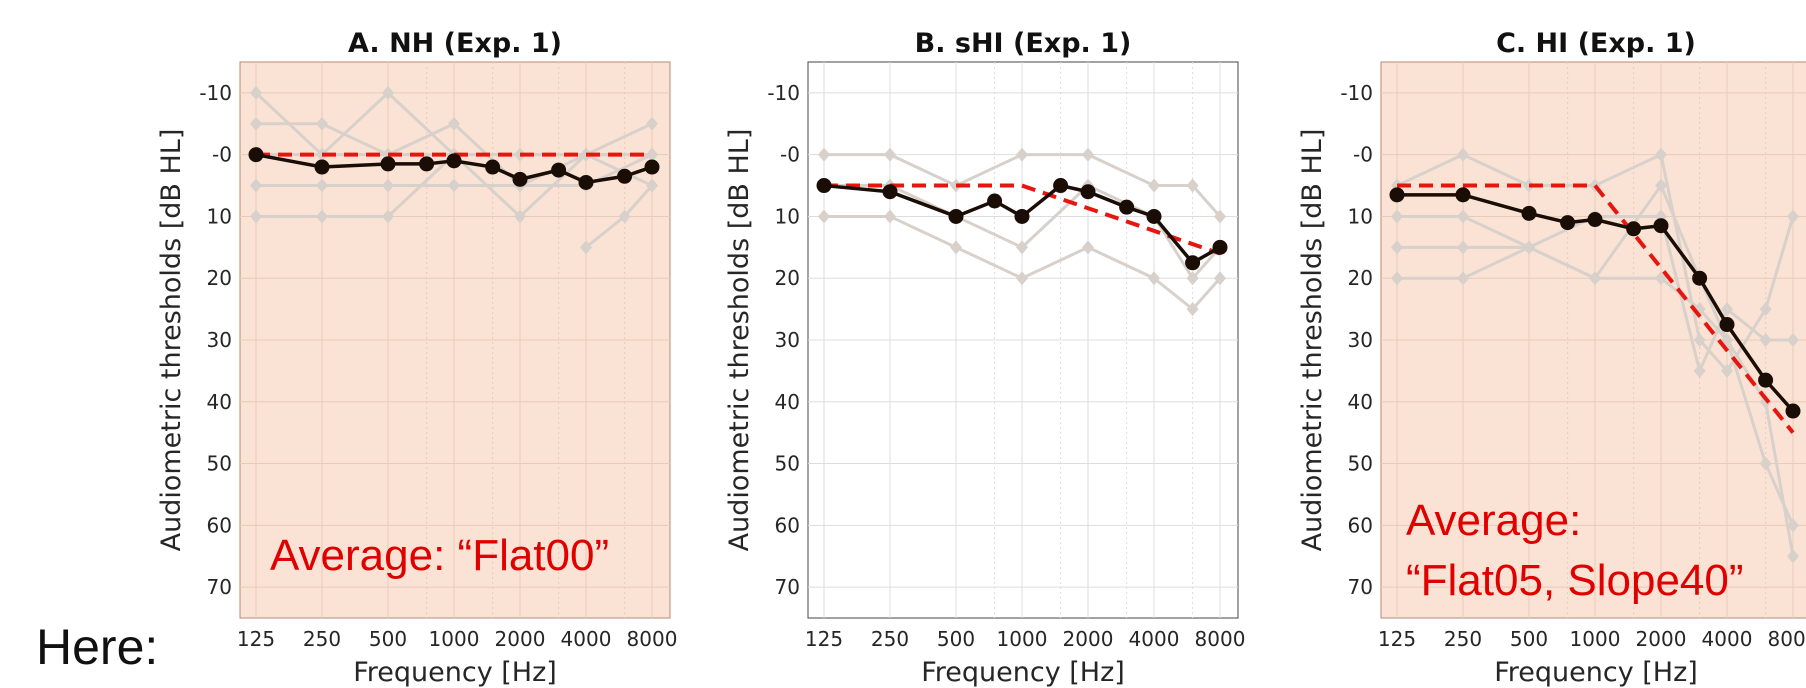 This screenshot has width=1806, height=688. What do you see at coordinates (1596, 308) in the screenshot?
I see `reference-line` at bounding box center [1596, 308].